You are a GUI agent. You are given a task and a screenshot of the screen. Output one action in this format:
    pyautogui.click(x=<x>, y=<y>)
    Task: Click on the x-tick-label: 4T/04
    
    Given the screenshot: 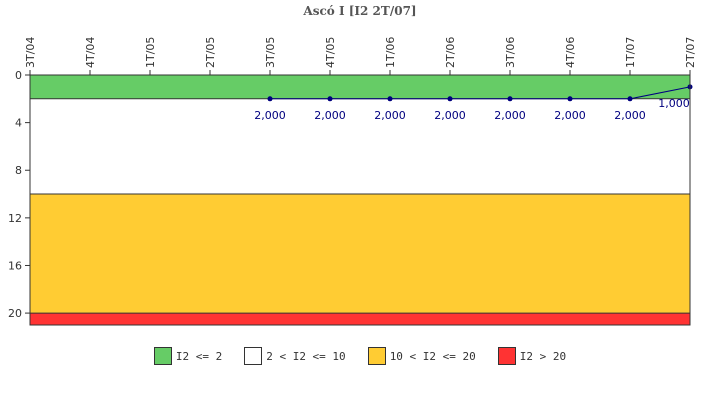 What is the action you would take?
    pyautogui.click(x=90, y=52)
    